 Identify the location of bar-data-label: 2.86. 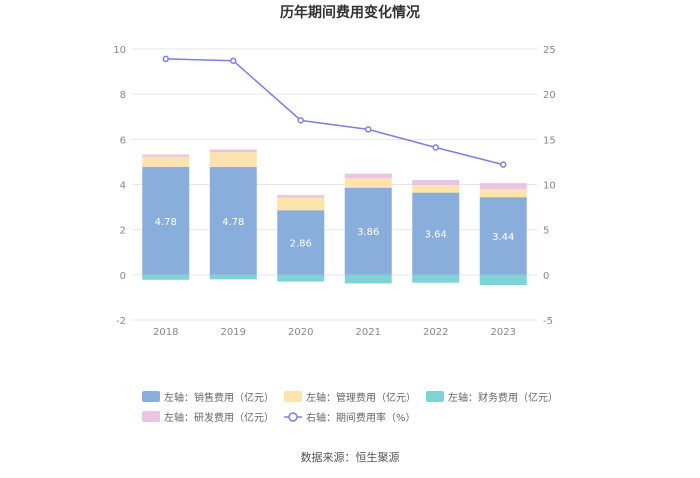
(301, 244).